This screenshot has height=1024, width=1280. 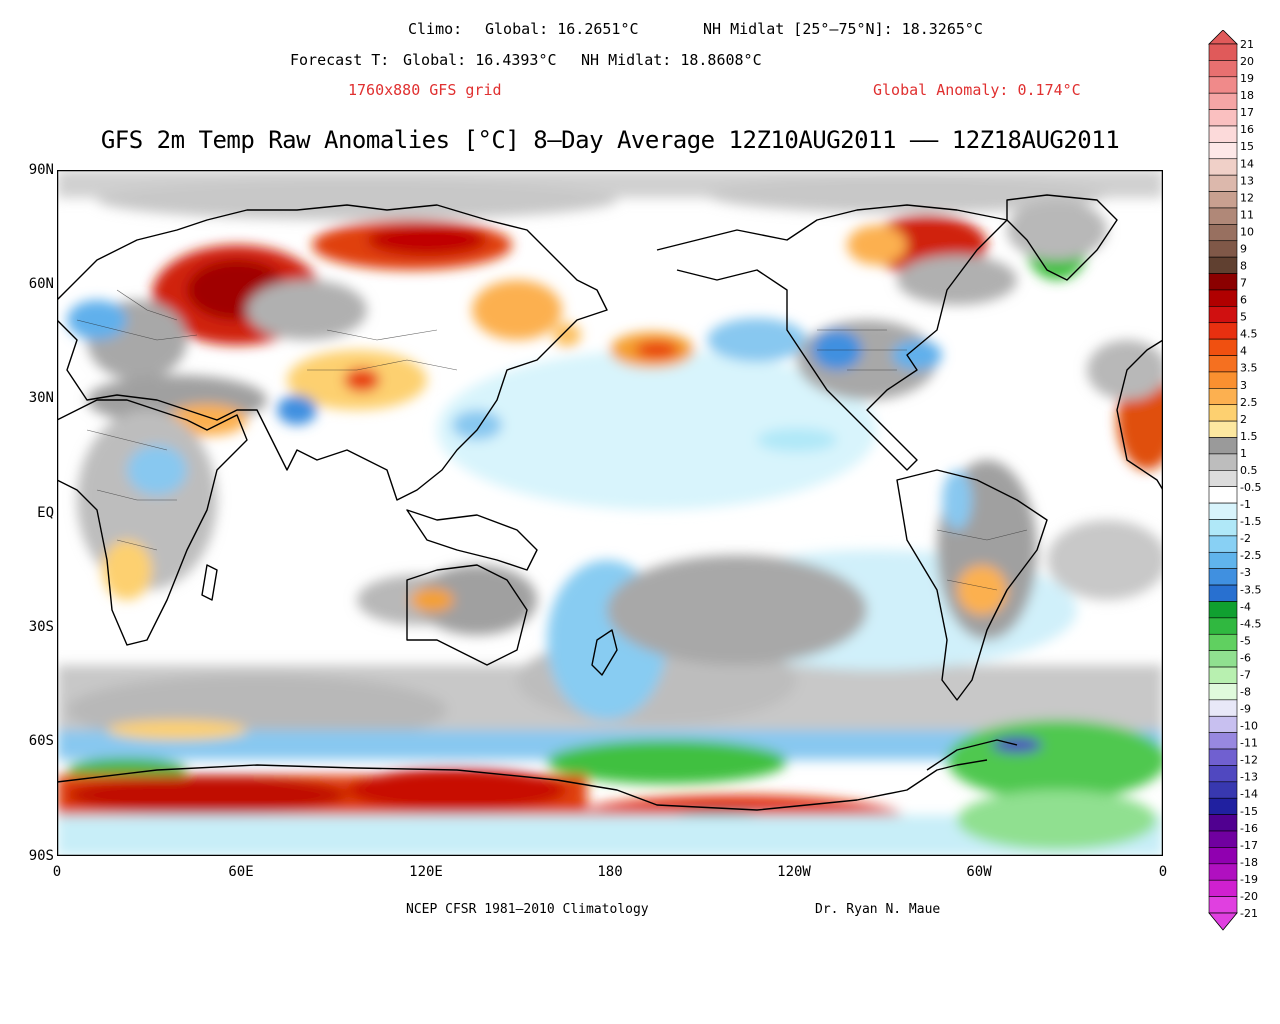 I want to click on lat-label-90s: 90S, so click(x=41, y=856).